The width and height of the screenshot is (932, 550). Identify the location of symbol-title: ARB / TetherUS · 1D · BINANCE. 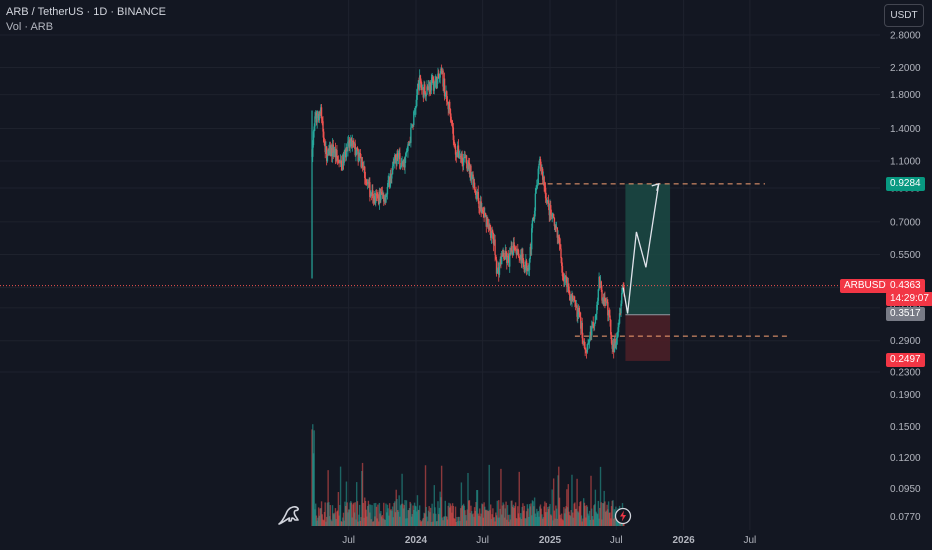
(86, 12).